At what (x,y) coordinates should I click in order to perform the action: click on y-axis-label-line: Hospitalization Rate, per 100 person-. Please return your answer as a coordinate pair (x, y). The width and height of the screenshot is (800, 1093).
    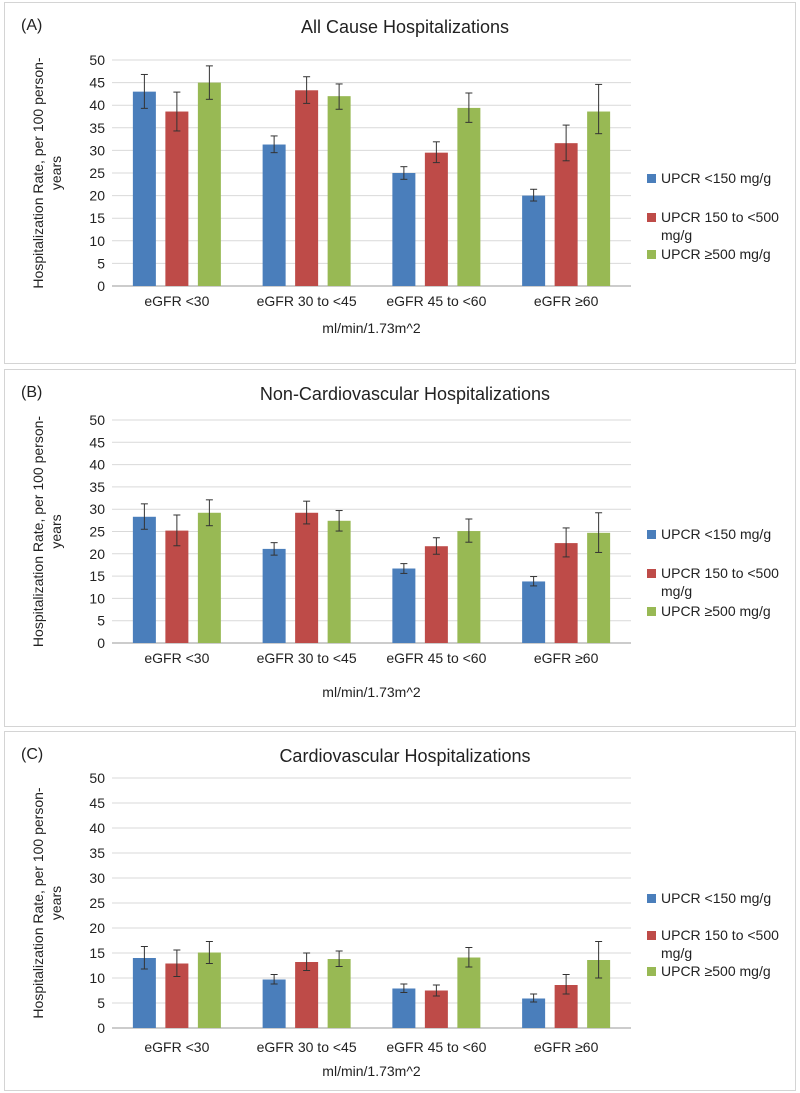
    Looking at the image, I should click on (38, 531).